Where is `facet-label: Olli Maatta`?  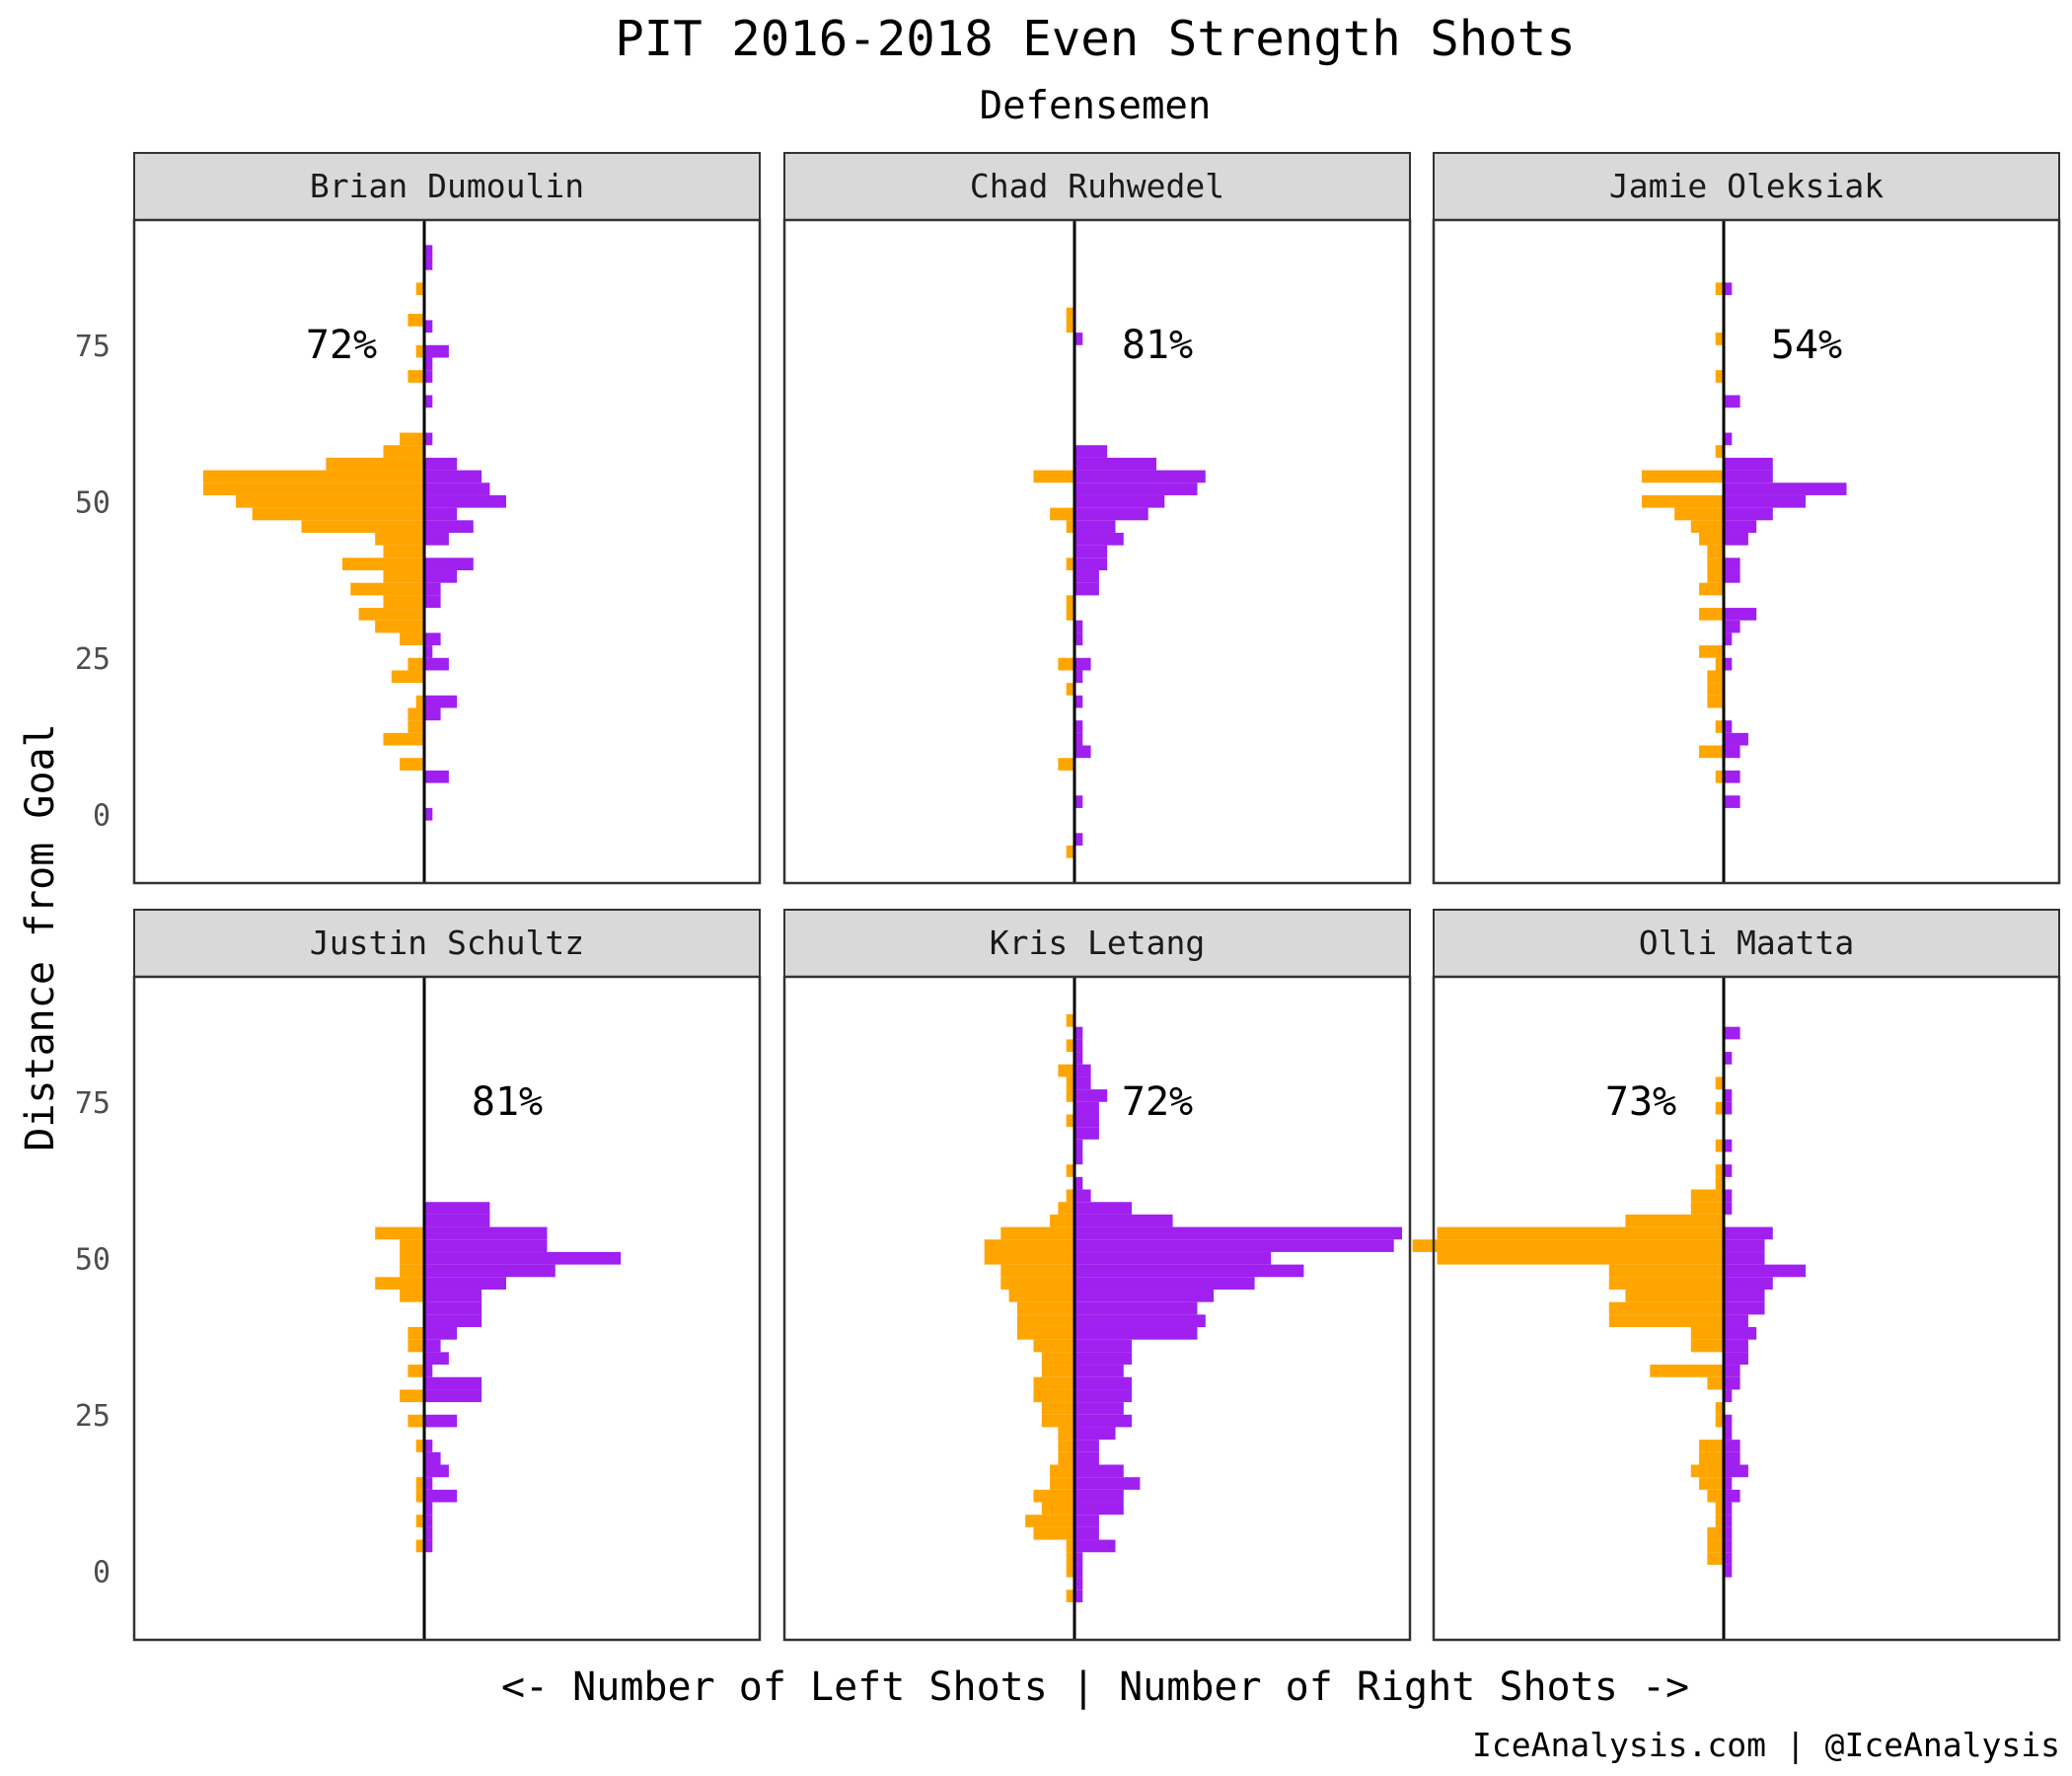
facet-label: Olli Maatta is located at coordinates (1747, 943).